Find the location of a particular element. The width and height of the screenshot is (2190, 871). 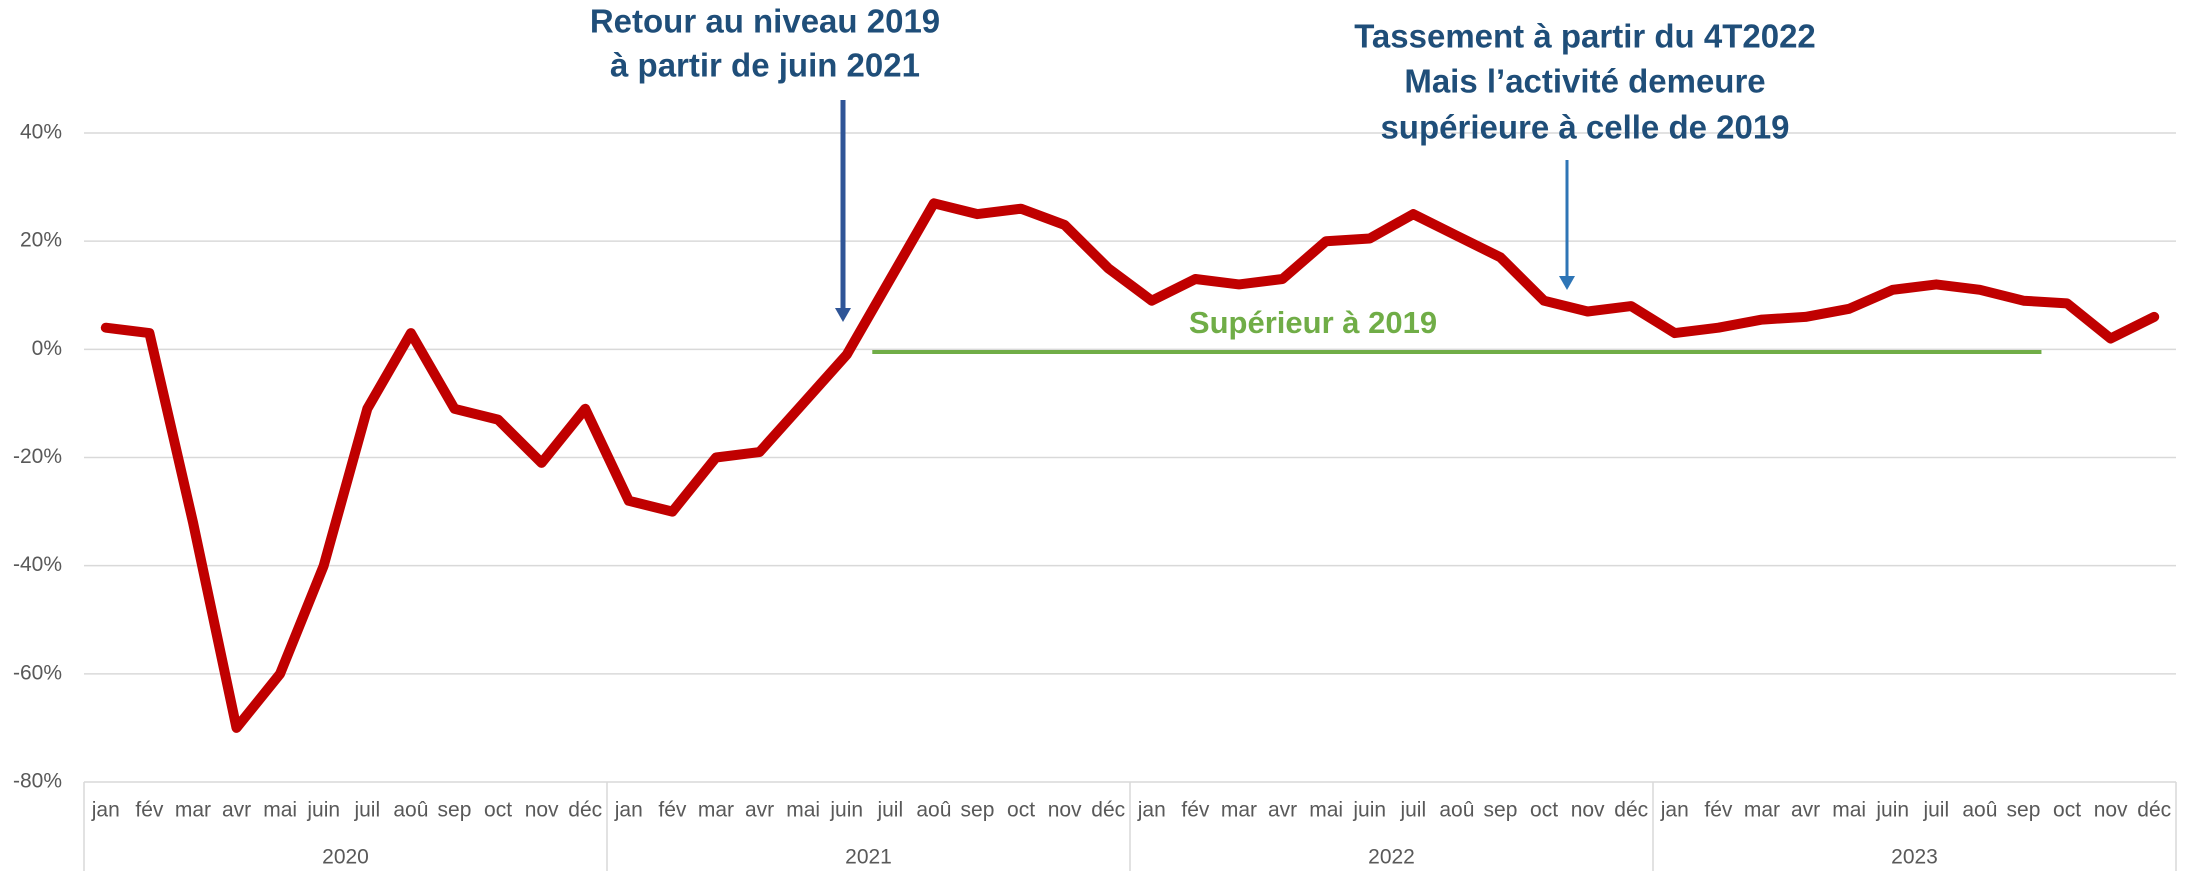

y-tick-label: -60% is located at coordinates (37, 672).